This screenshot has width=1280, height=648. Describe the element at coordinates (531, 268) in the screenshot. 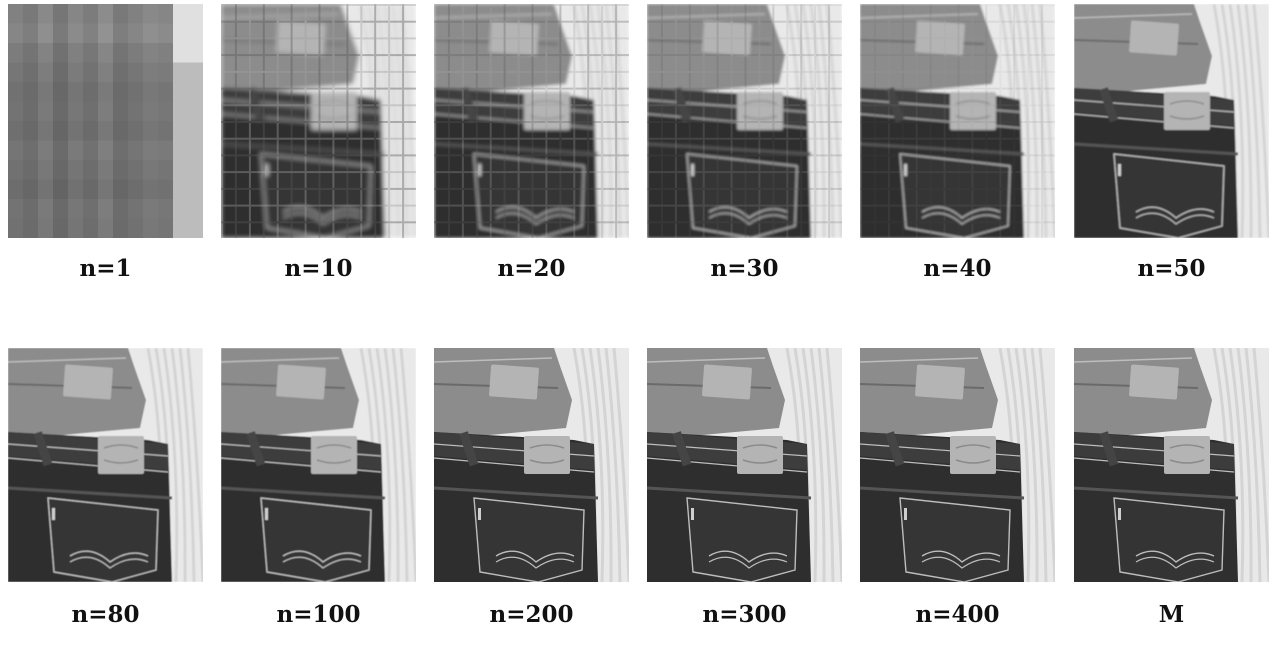

I see `panel-caption: n=20` at that location.